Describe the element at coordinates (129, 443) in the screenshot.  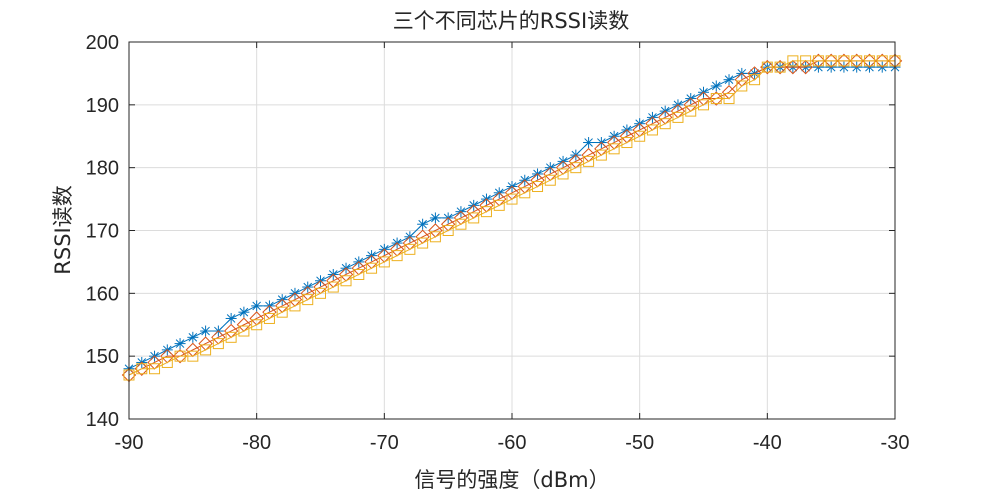
I see `x-tick-label: -90` at that location.